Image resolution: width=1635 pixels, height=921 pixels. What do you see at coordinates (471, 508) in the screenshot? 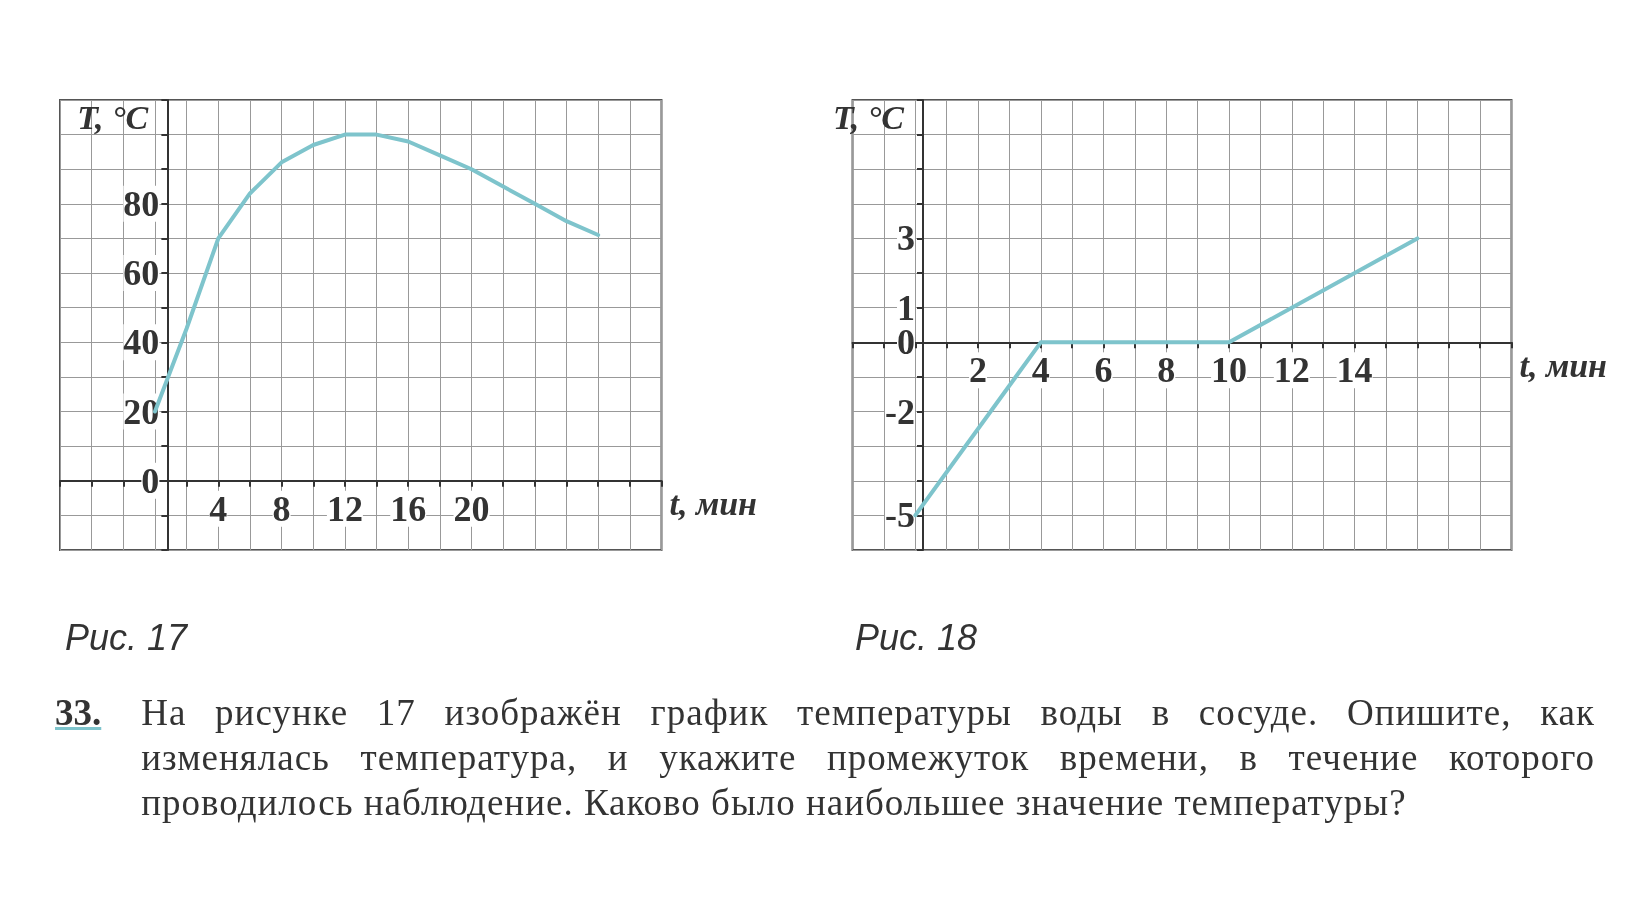
I see `x-tick-label: 20` at bounding box center [471, 508].